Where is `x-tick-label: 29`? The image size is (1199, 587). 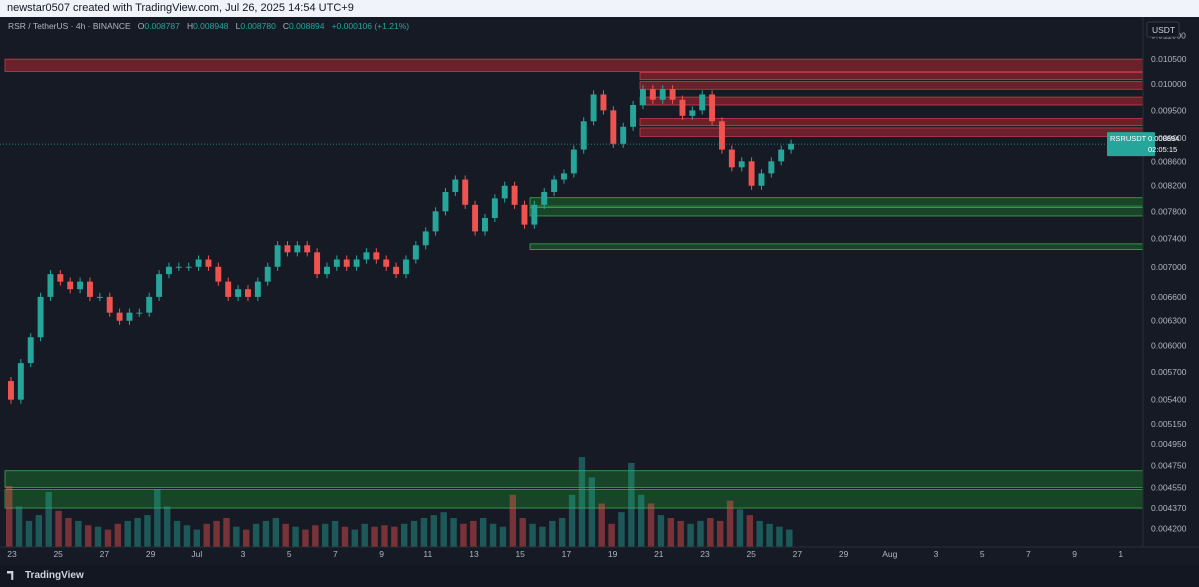 x-tick-label: 29 is located at coordinates (151, 554).